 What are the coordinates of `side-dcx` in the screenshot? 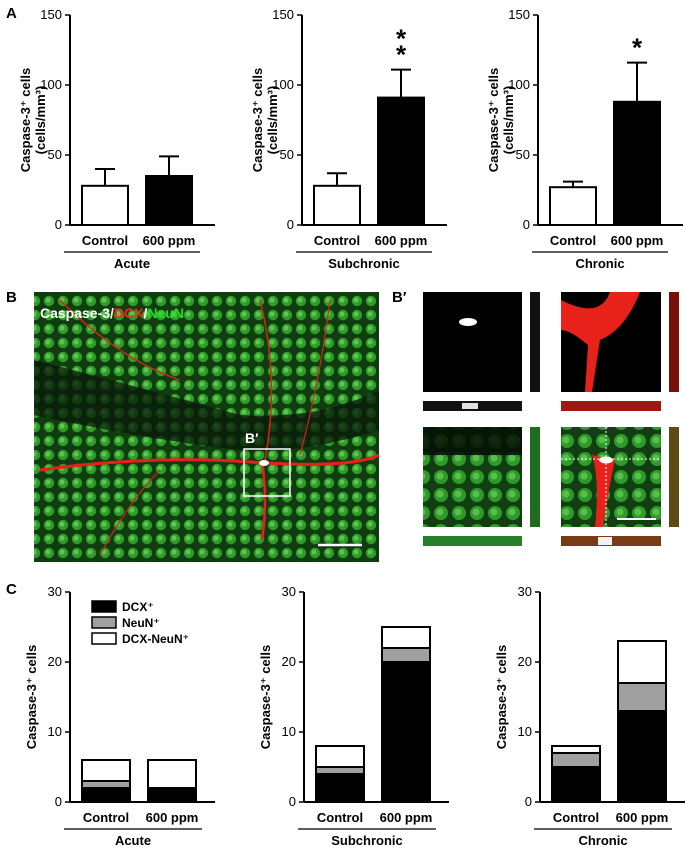 It's located at (674, 342).